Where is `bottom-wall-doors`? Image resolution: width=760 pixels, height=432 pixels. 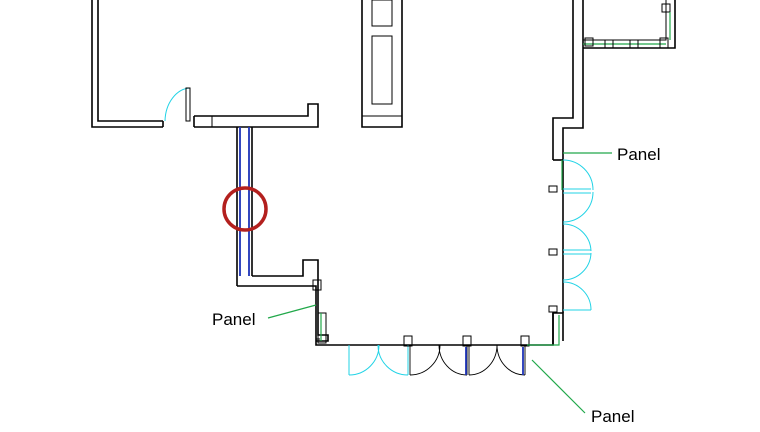 bottom-wall-doors is located at coordinates (439, 355).